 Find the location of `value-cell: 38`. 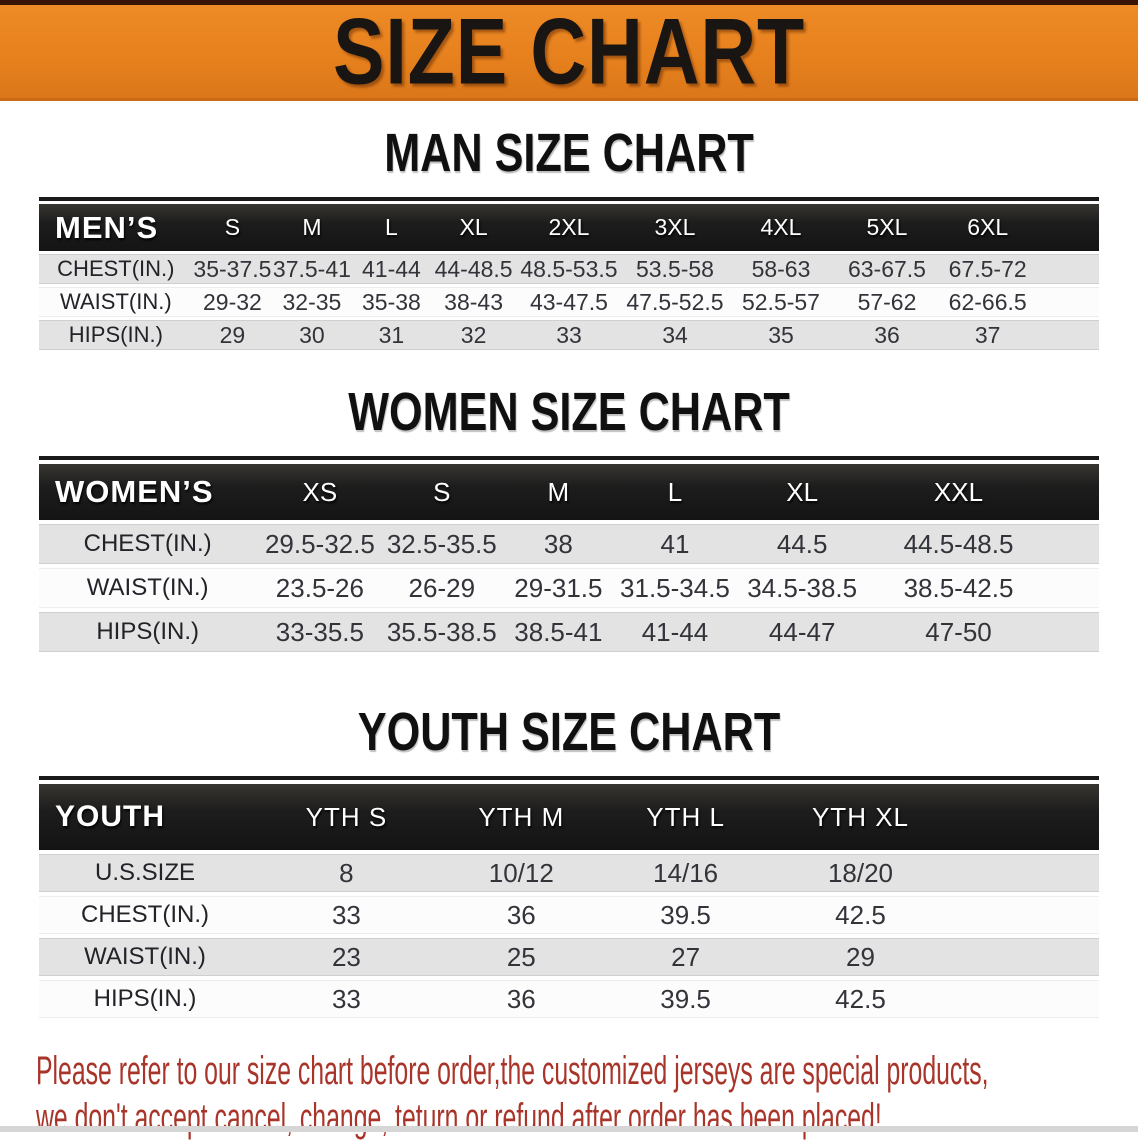

value-cell: 38 is located at coordinates (558, 544).